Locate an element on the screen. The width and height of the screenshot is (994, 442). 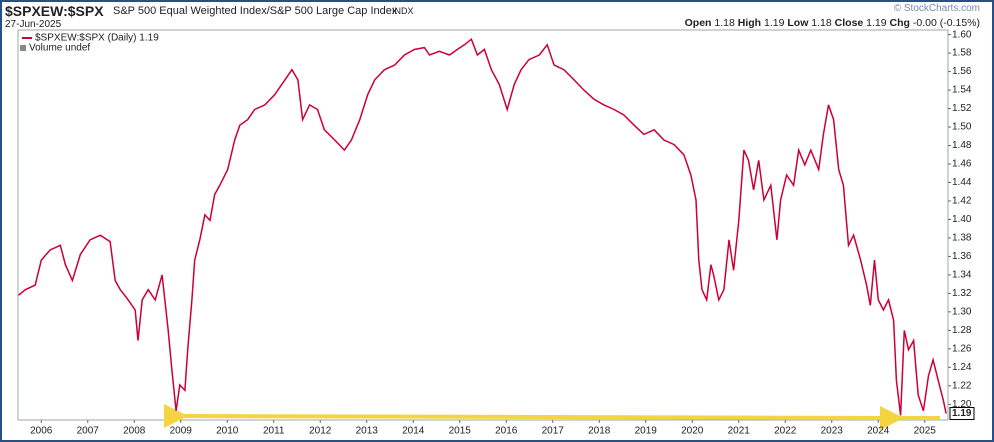
last-value-box is located at coordinates (962, 414).